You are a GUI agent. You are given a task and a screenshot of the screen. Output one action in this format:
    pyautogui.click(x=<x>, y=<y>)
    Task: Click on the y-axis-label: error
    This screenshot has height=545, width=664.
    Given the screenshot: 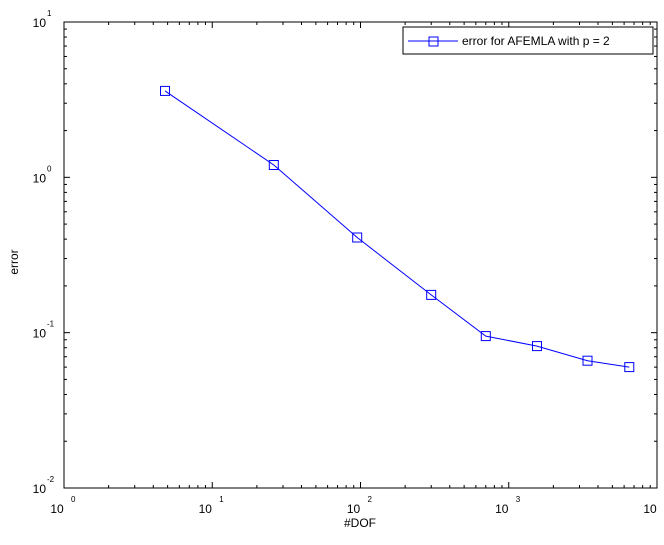 What is the action you would take?
    pyautogui.click(x=14, y=261)
    